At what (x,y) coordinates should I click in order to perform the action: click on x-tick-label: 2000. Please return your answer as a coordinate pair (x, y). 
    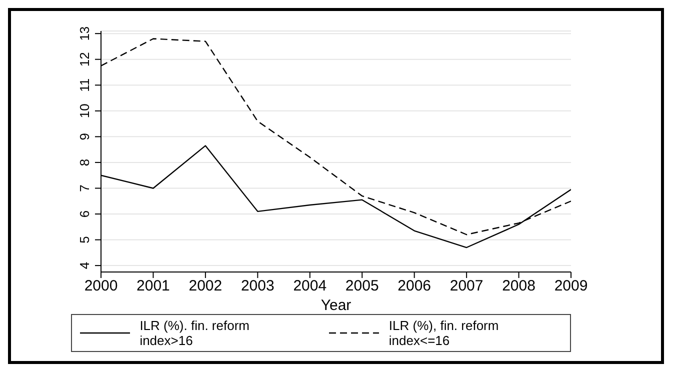
    Looking at the image, I should click on (101, 286).